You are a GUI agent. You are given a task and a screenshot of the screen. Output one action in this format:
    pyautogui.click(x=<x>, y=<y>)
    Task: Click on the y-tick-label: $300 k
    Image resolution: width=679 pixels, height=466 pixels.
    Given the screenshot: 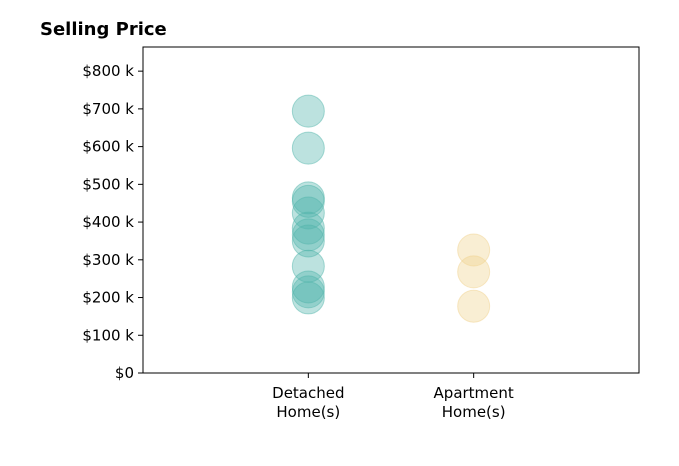 What is the action you would take?
    pyautogui.click(x=108, y=260)
    